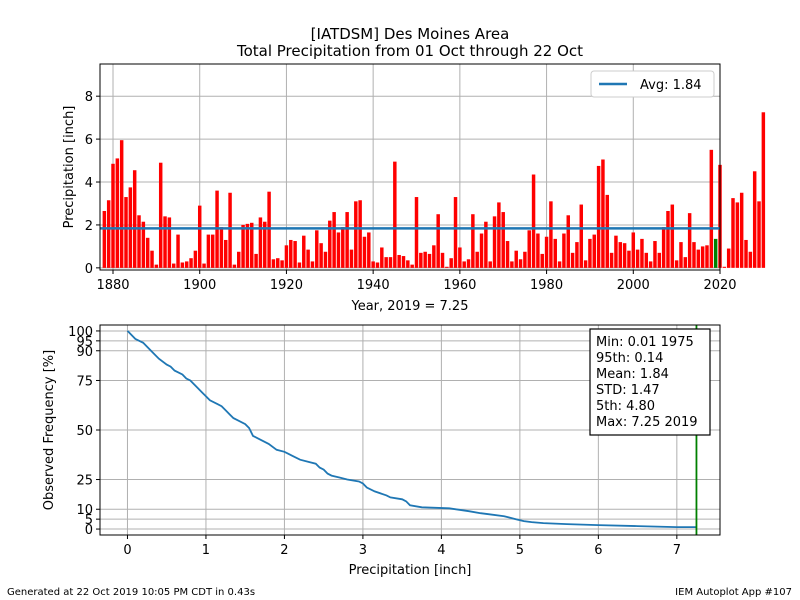 This screenshot has width=800, height=600. Describe the element at coordinates (84, 431) in the screenshot. I see `bottom-ytick-label: 50` at that location.